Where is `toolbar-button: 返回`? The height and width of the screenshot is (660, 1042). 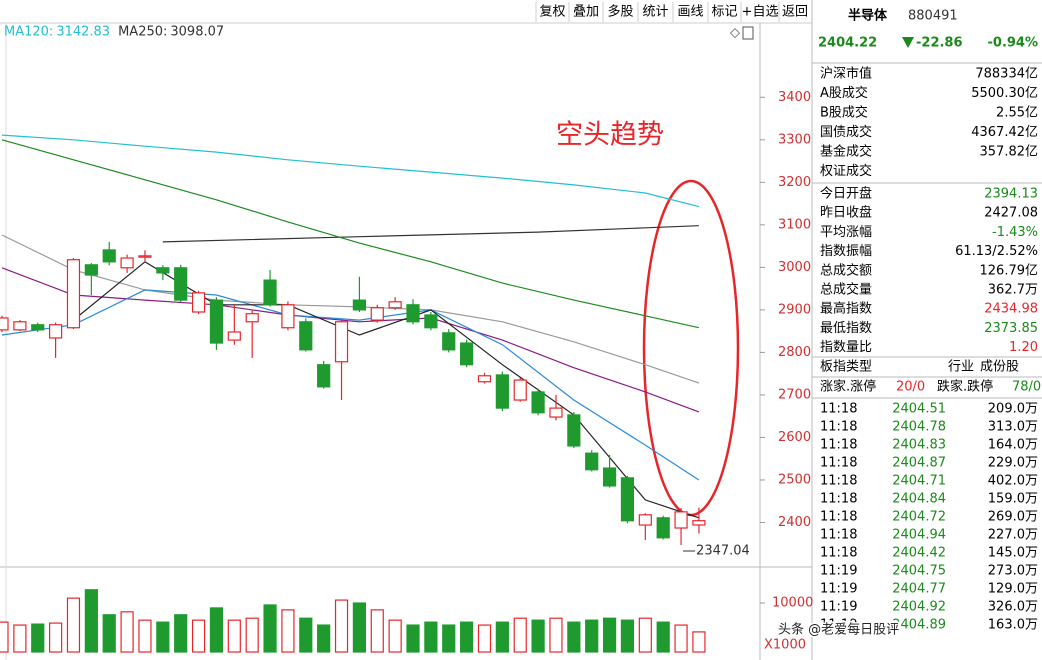
toolbar-button: 返回 is located at coordinates (795, 12).